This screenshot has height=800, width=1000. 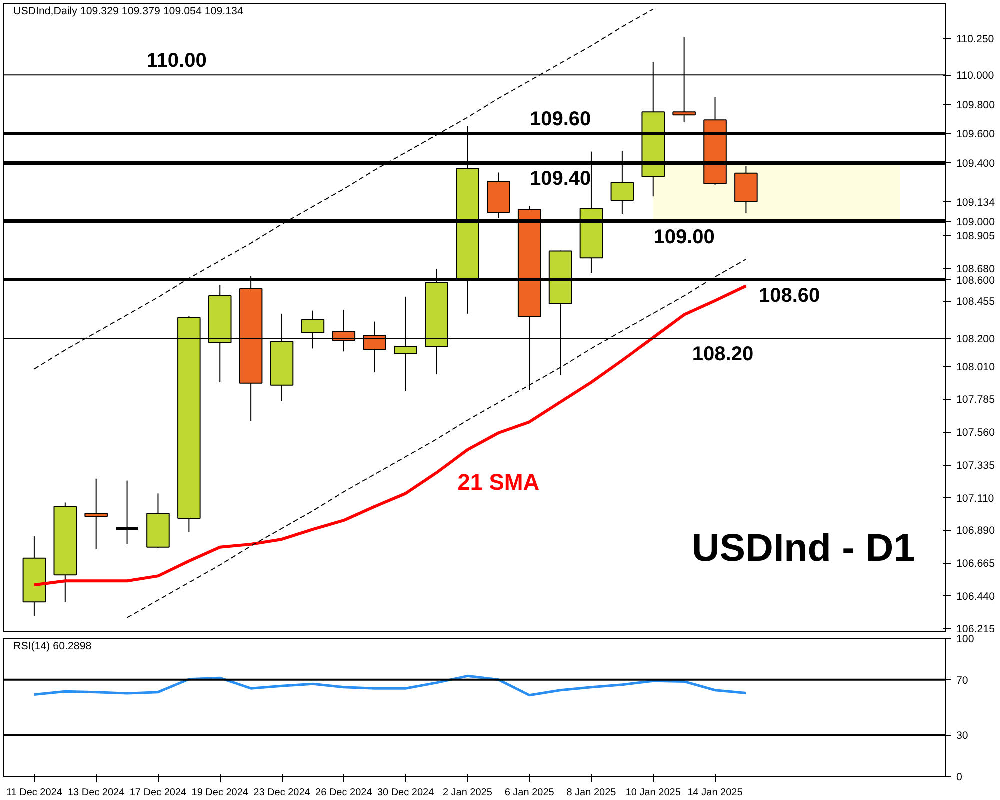 I want to click on x-tick-label: 11 Dec 2024, so click(x=34, y=793).